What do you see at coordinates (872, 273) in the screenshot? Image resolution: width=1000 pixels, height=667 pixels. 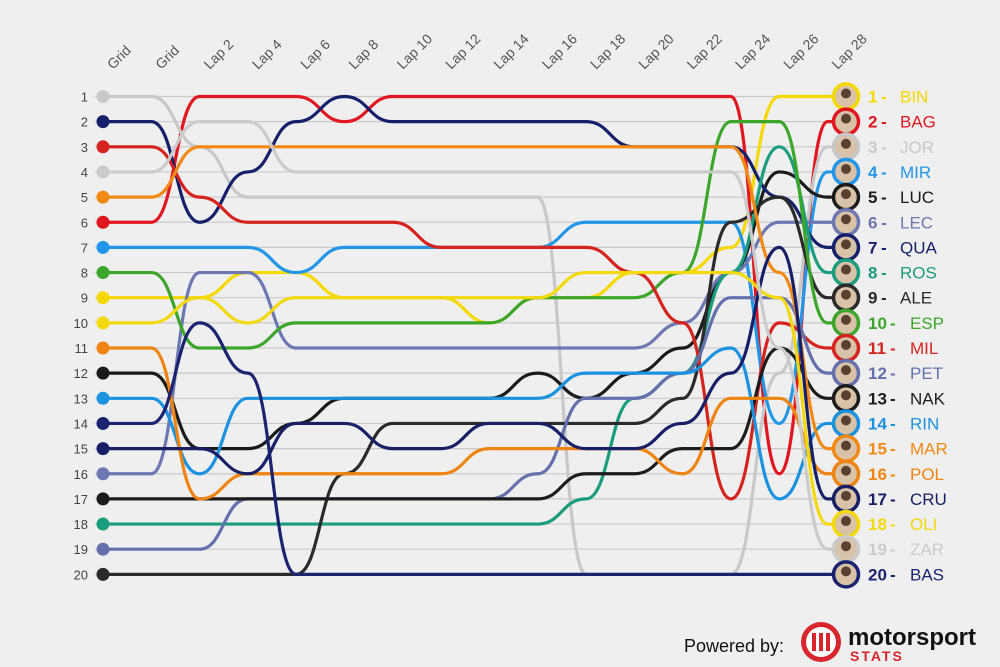 I see `result-position: 8` at bounding box center [872, 273].